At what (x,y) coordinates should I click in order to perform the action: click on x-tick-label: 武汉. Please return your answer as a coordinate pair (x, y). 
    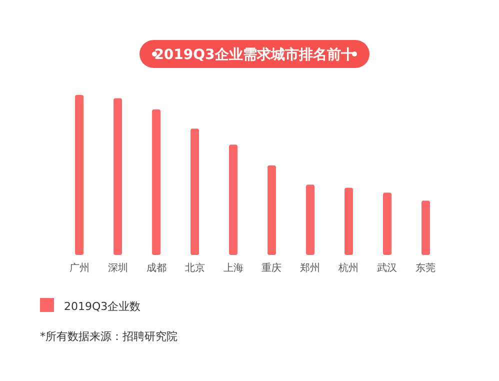
    Looking at the image, I should click on (387, 268).